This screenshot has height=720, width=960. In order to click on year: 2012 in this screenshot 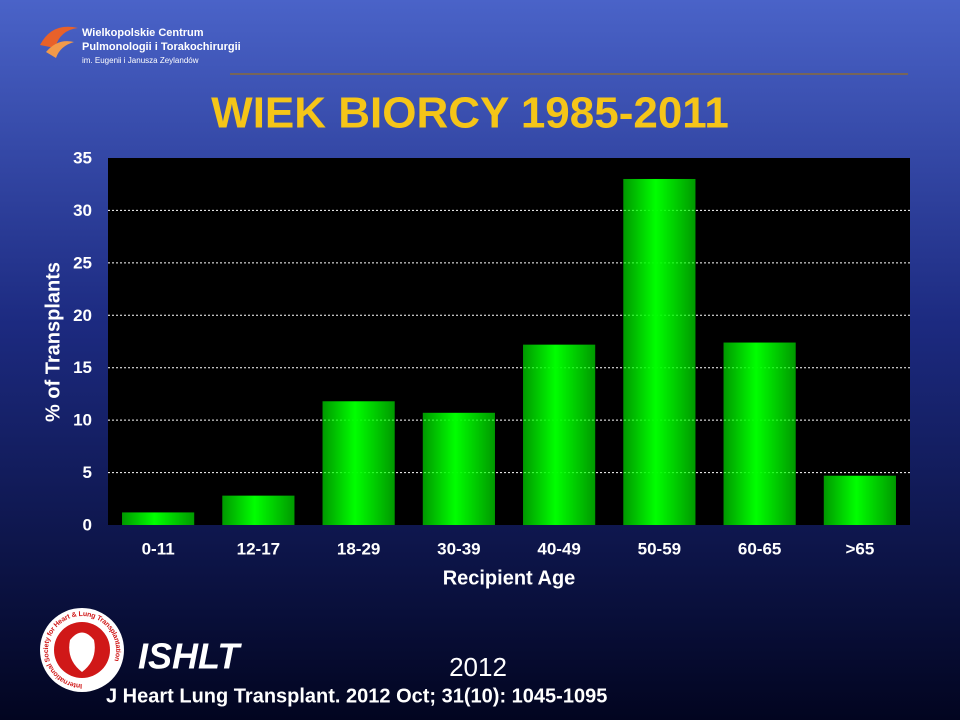, I will do `click(478, 667)`.